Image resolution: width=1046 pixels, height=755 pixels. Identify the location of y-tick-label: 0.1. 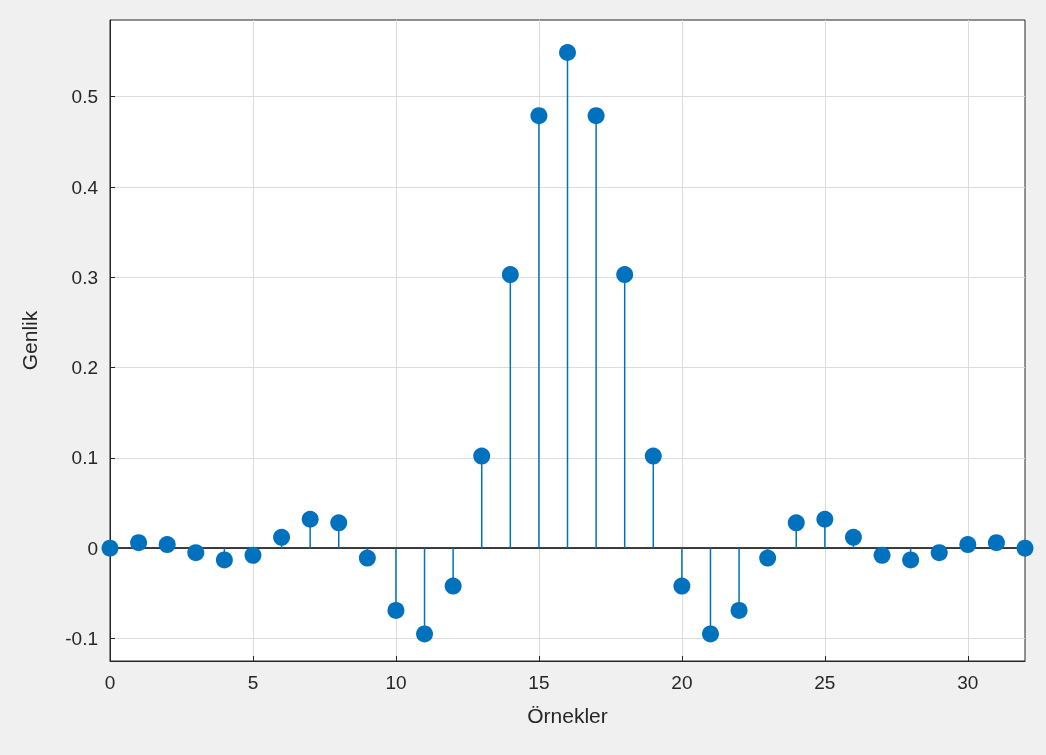
(84, 458).